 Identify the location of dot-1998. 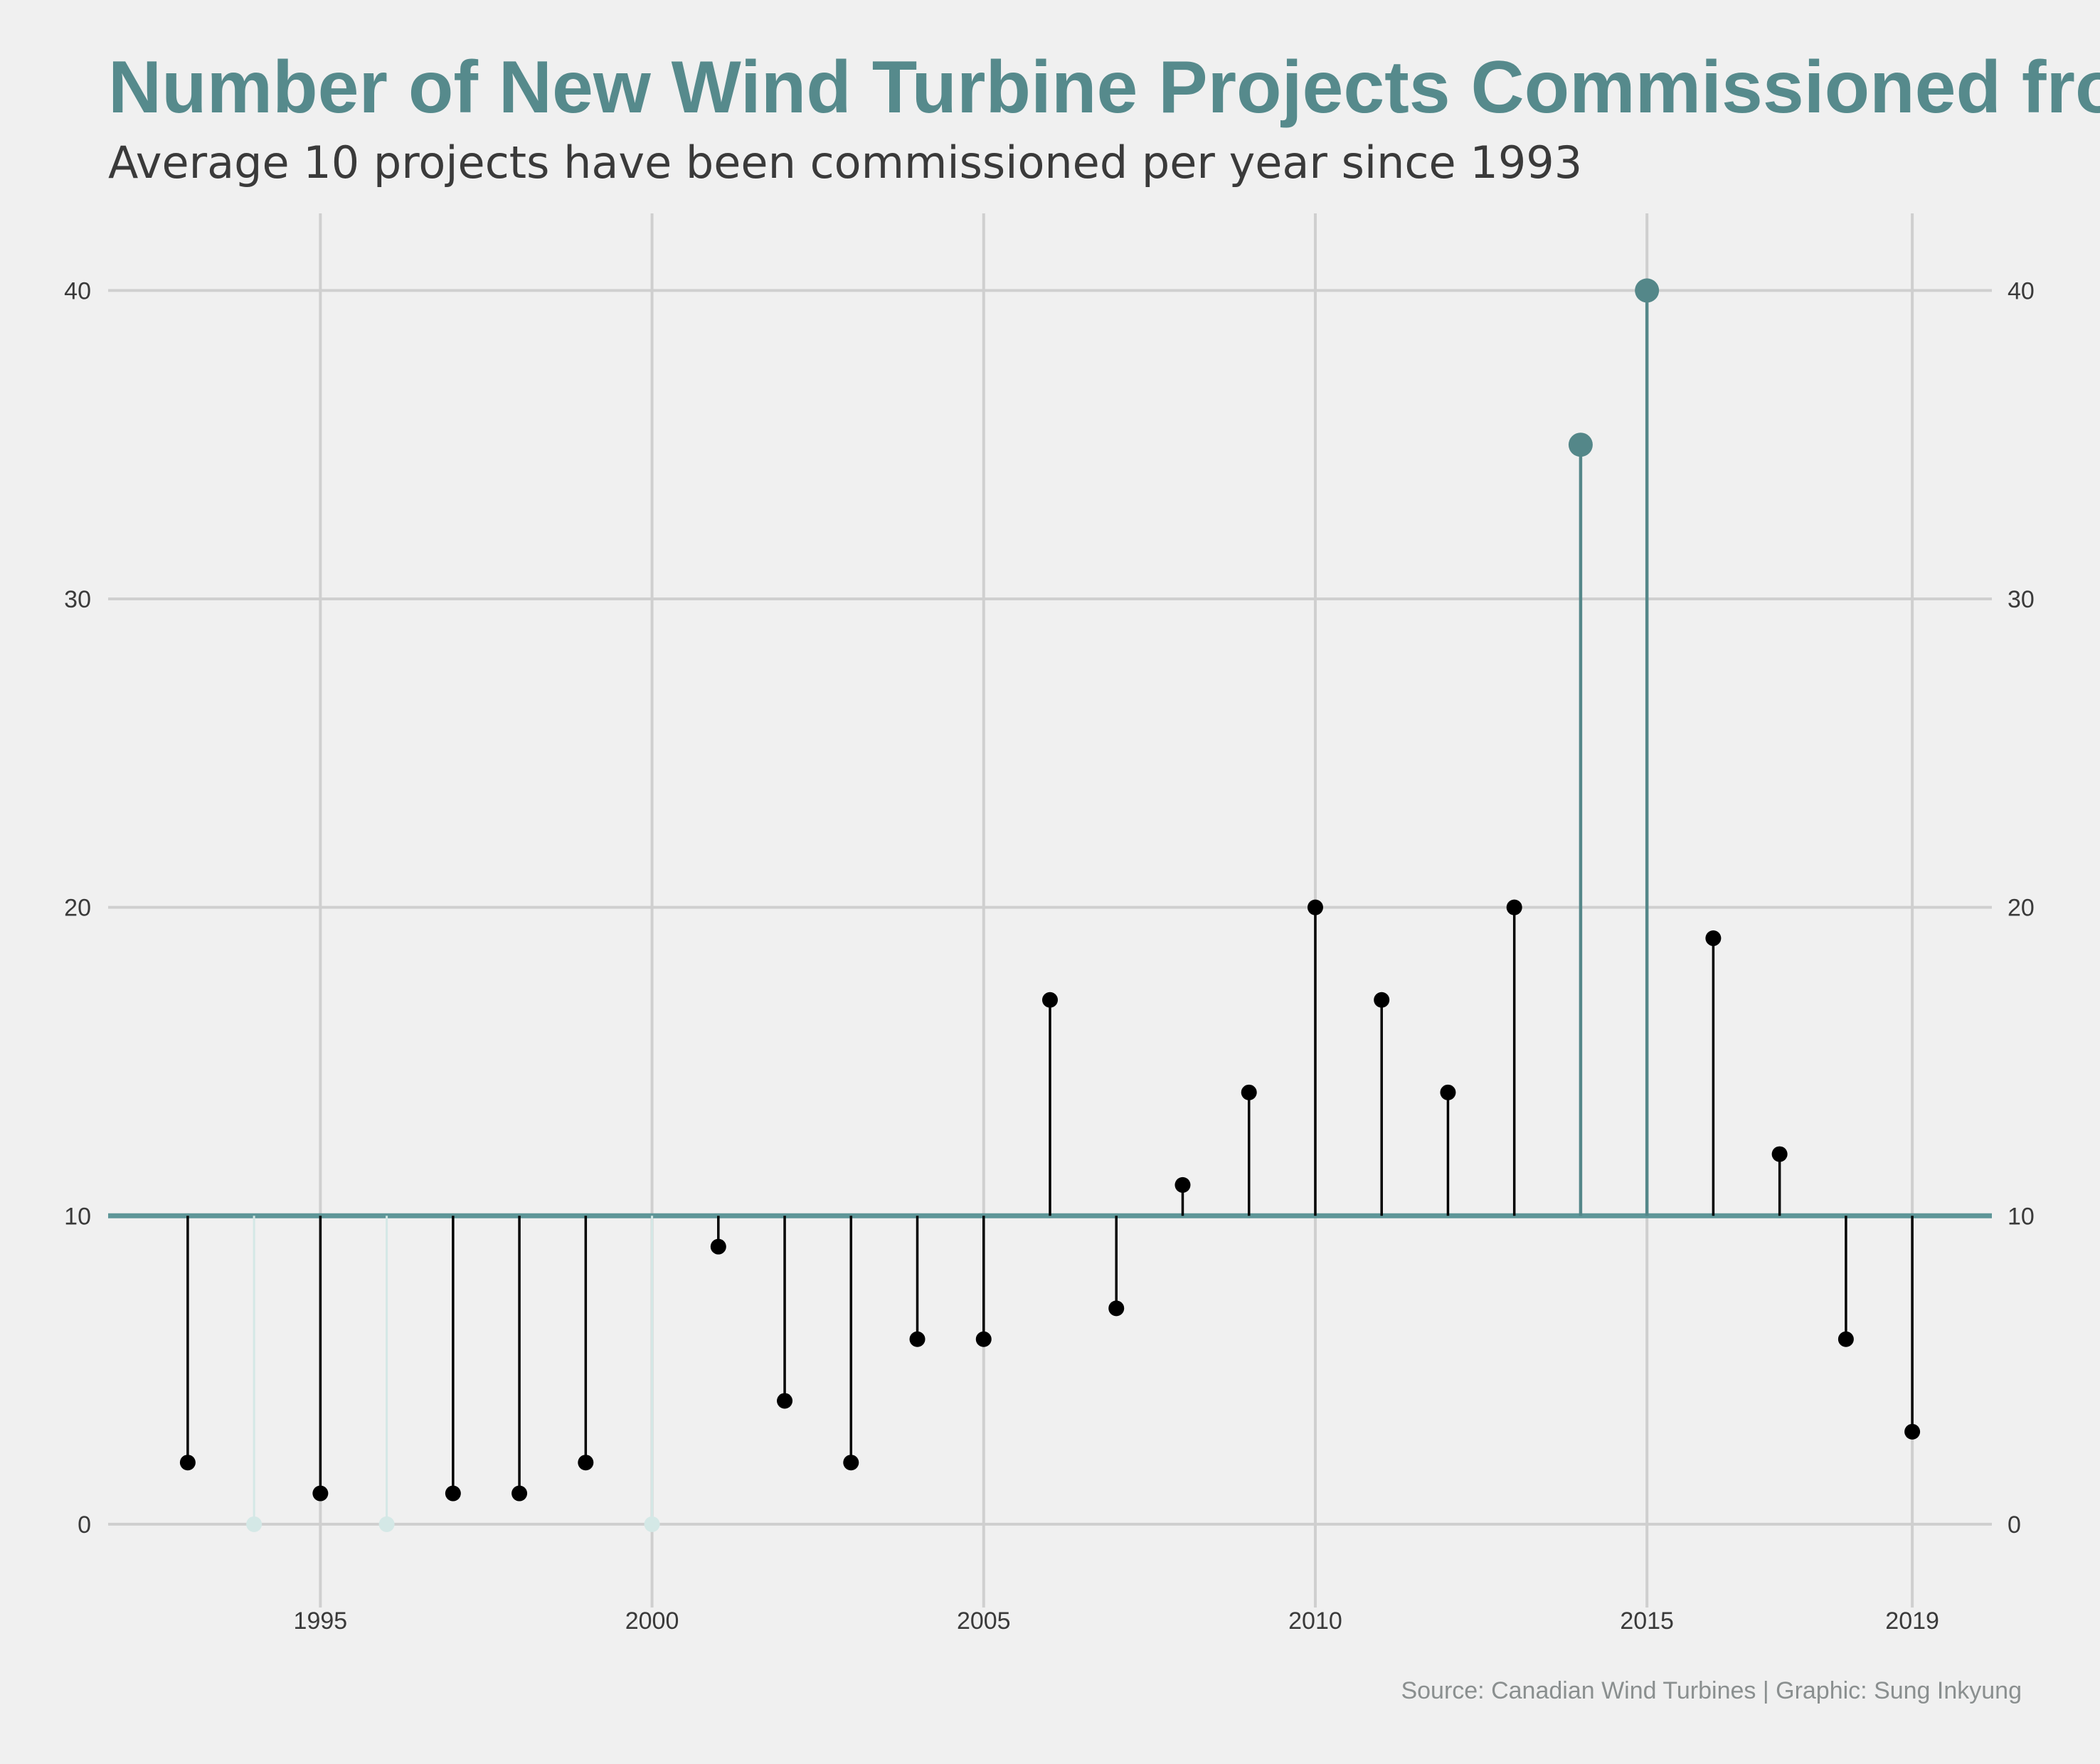
(519, 1493).